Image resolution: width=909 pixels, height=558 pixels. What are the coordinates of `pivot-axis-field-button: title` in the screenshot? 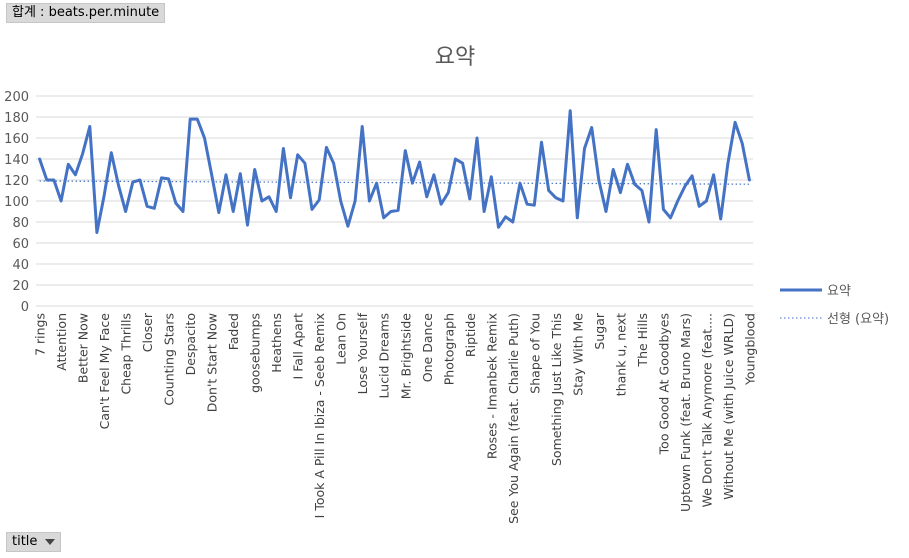 It's located at (34, 542).